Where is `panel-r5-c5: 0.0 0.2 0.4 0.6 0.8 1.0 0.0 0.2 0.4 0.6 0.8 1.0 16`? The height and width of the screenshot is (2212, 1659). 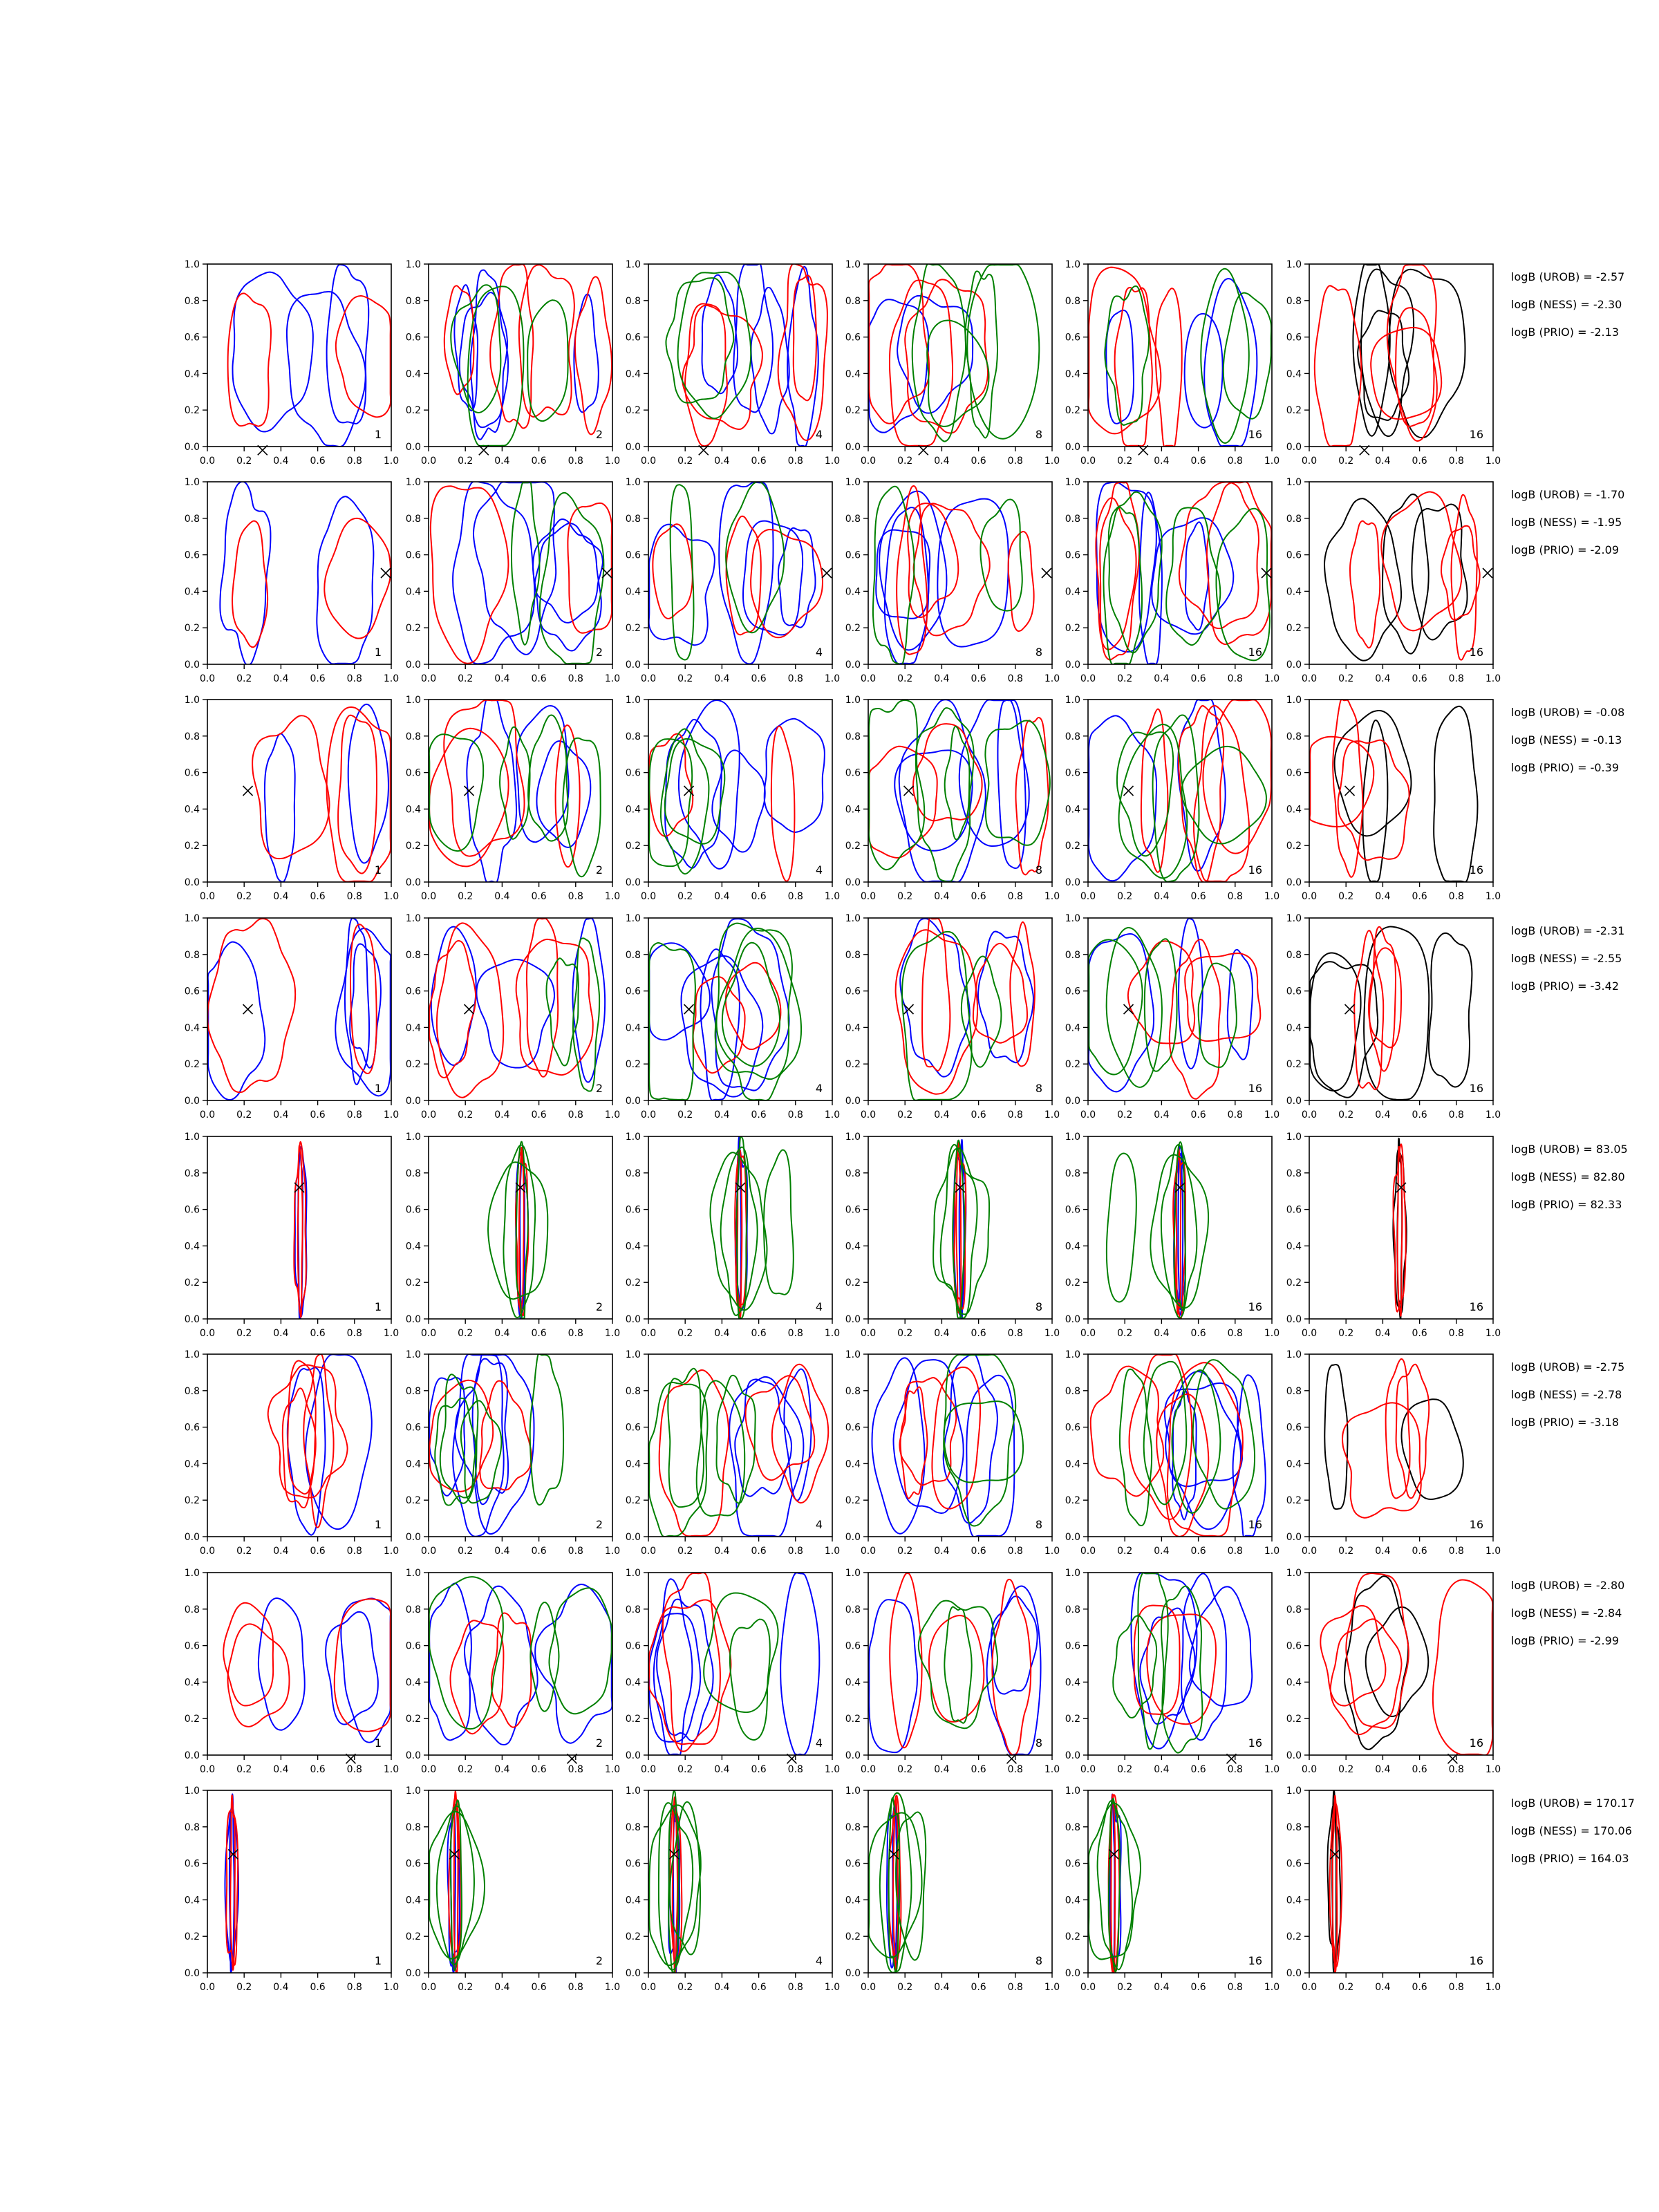 panel-r5-c5: 0.0 0.2 0.4 0.6 0.8 1.0 0.0 0.2 0.4 0.6 0.8 1.0 16 is located at coordinates (1172, 1235).